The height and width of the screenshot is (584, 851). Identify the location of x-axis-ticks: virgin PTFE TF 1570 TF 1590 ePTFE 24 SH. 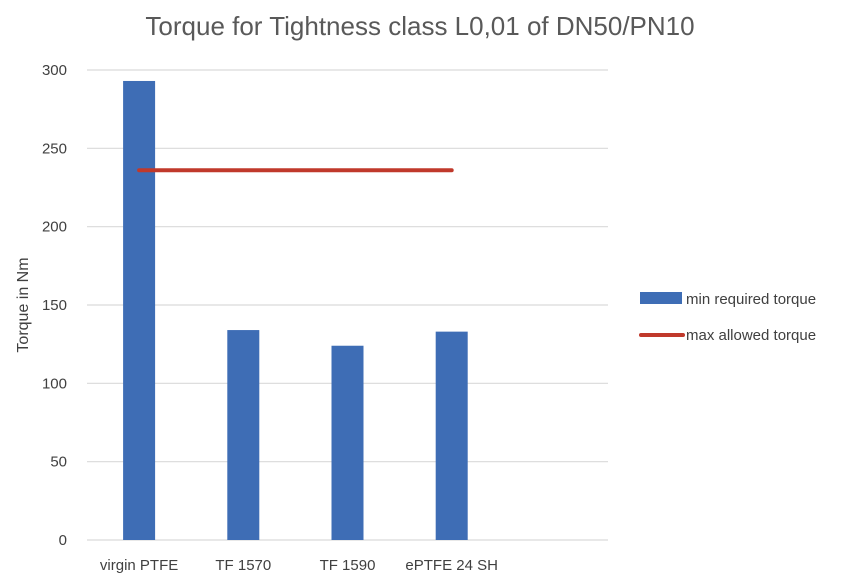
(299, 565).